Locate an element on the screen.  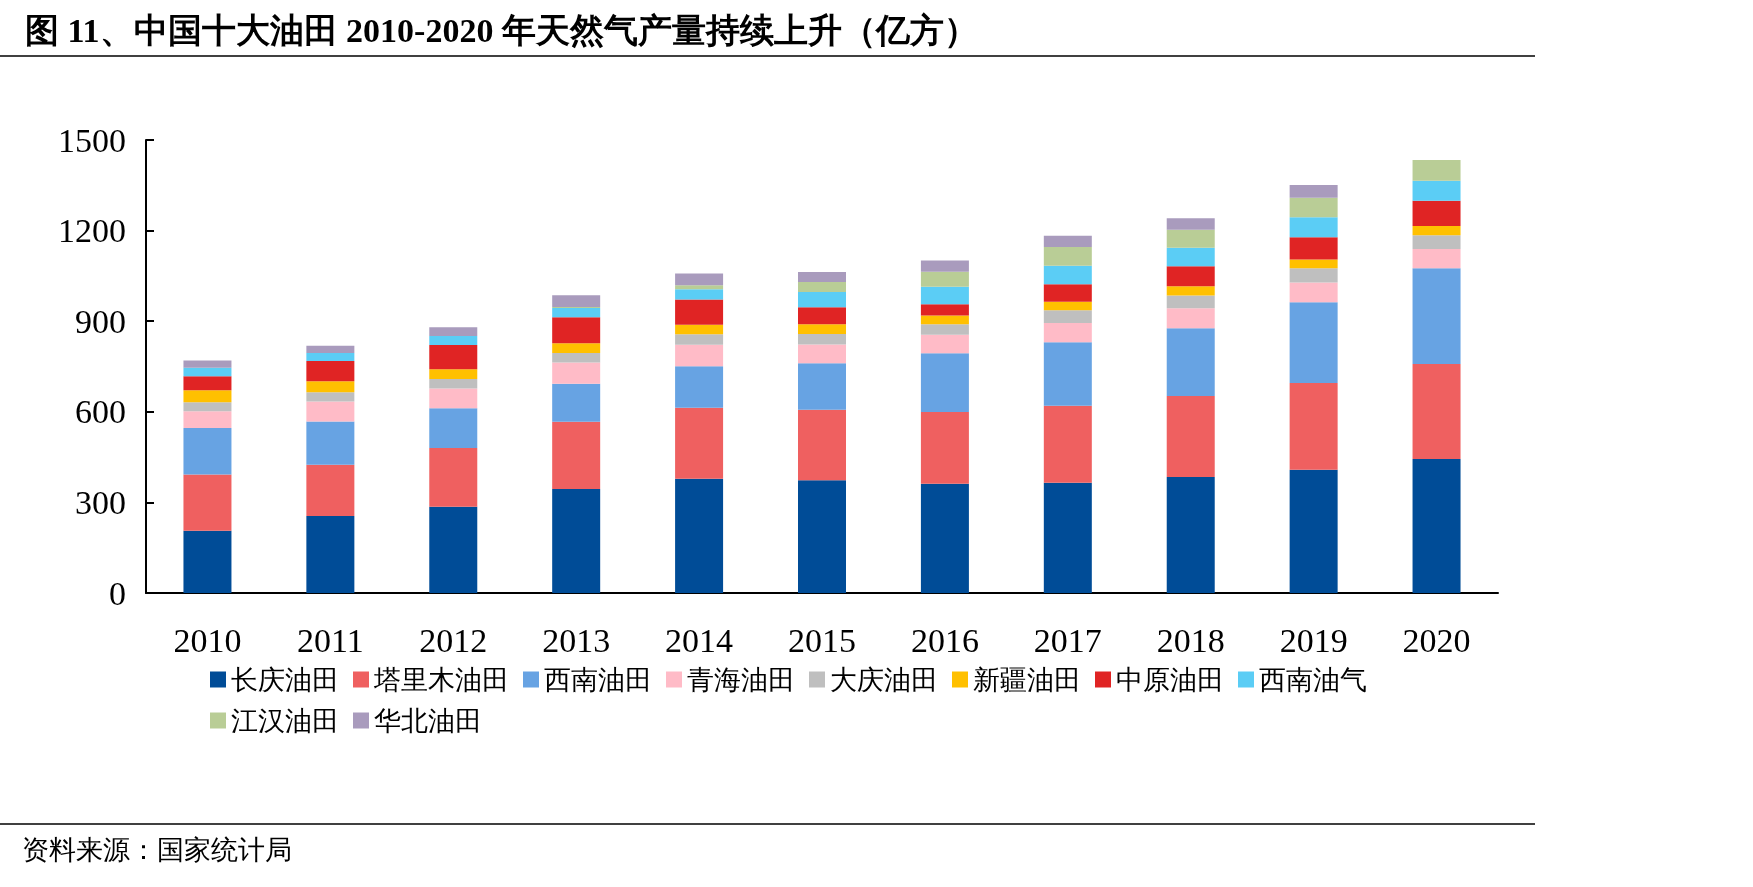
x-tick-label: 2010 is located at coordinates (207, 640).